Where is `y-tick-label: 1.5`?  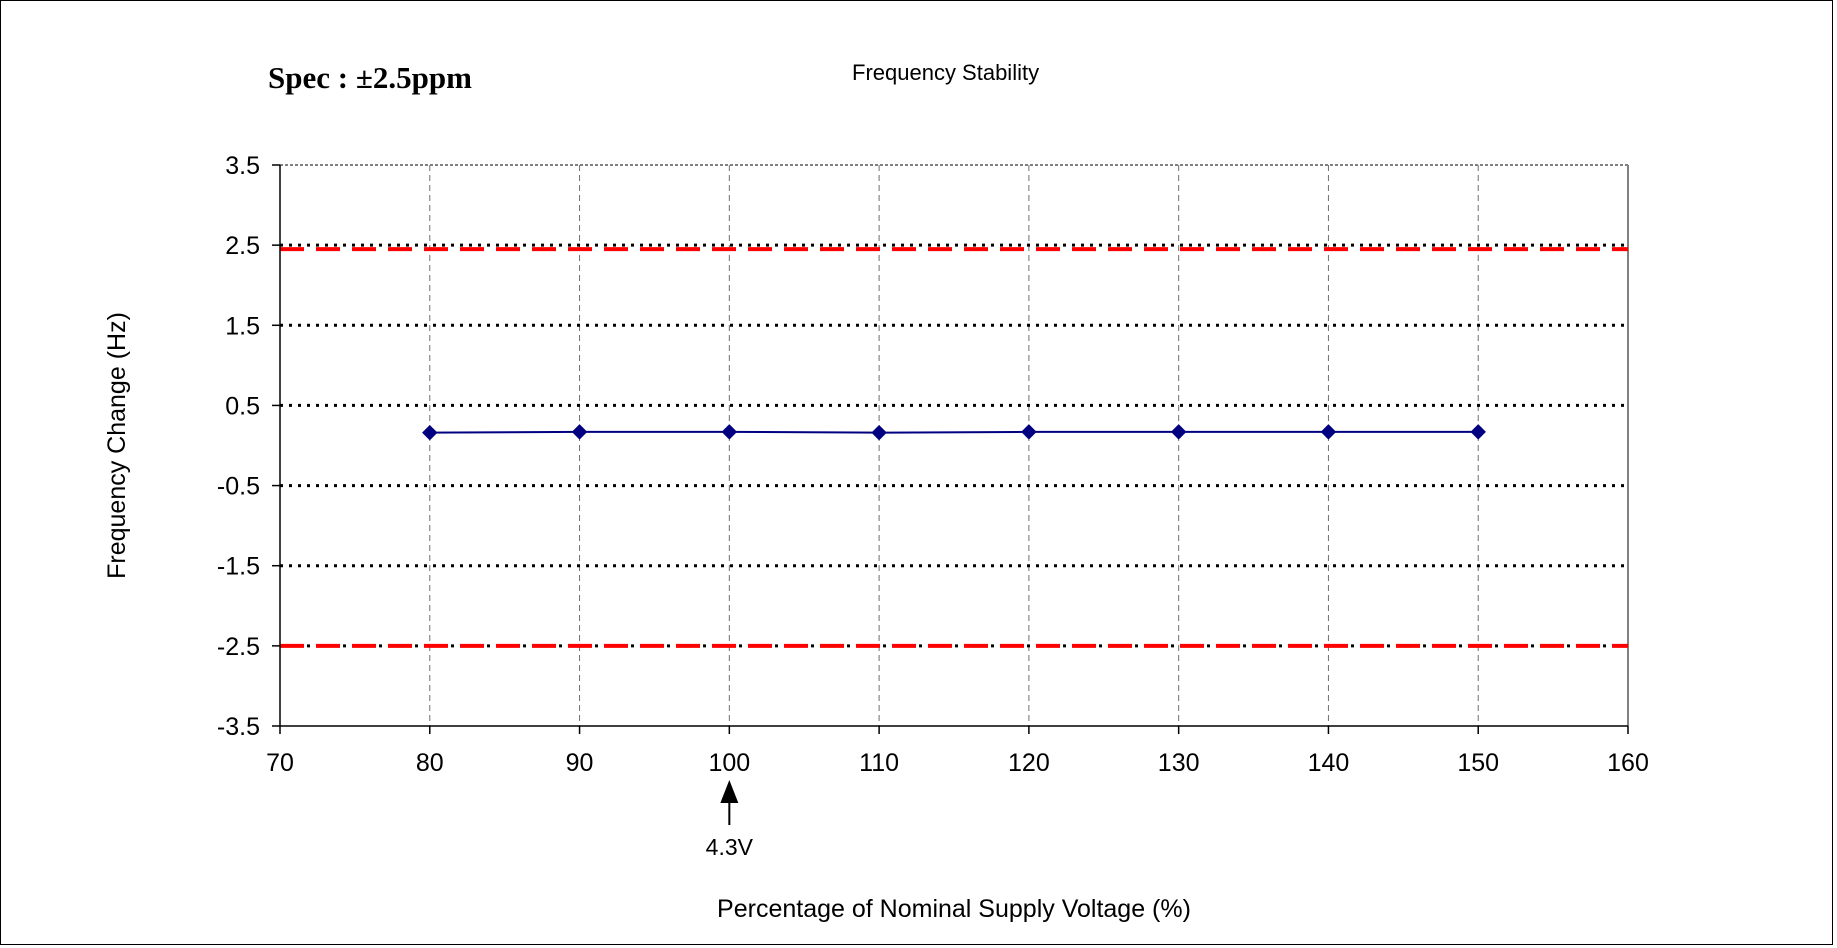 y-tick-label: 1.5 is located at coordinates (242, 326).